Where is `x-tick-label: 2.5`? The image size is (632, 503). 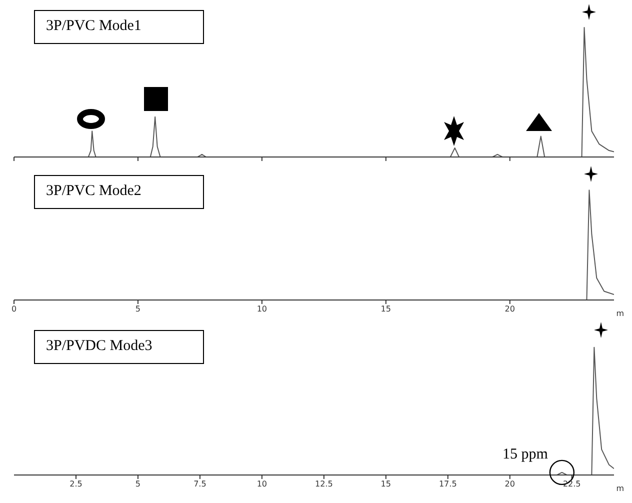 x-tick-label: 2.5 is located at coordinates (76, 484).